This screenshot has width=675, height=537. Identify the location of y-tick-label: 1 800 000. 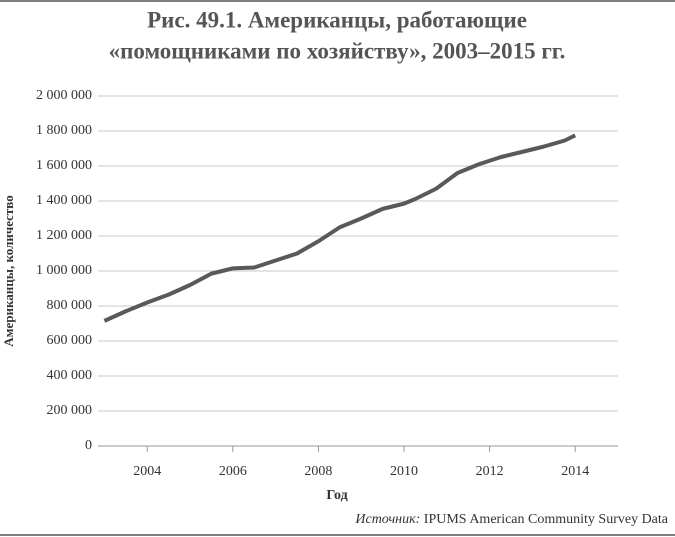
(64, 130).